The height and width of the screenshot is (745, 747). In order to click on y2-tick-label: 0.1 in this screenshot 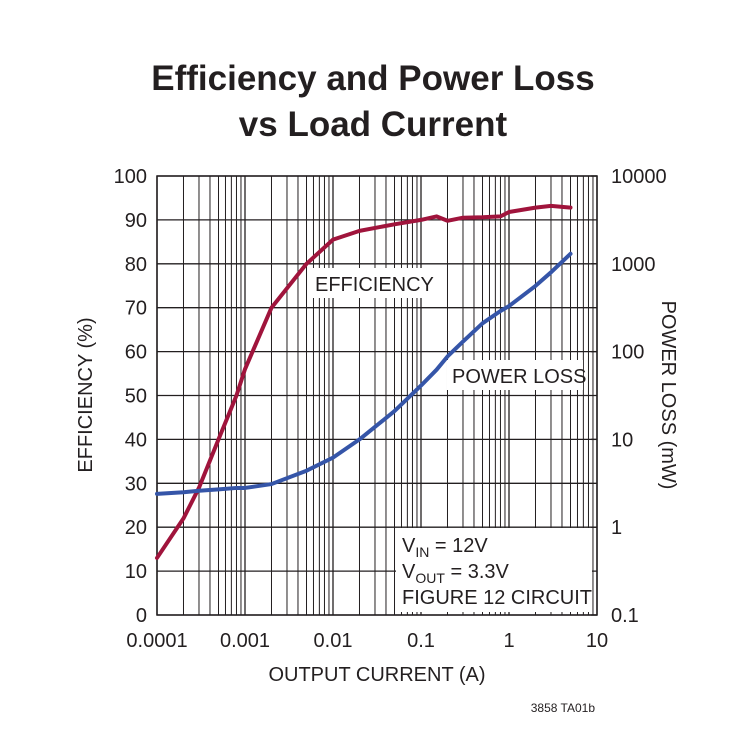, I will do `click(625, 616)`.